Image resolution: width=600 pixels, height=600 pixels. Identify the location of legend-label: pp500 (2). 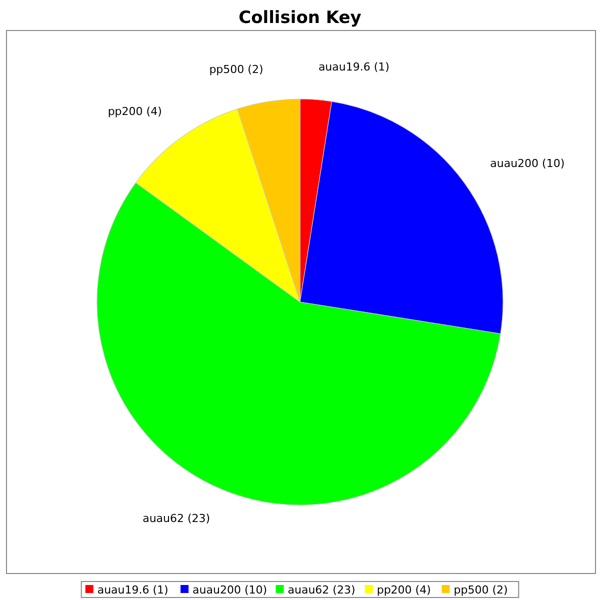
(481, 590).